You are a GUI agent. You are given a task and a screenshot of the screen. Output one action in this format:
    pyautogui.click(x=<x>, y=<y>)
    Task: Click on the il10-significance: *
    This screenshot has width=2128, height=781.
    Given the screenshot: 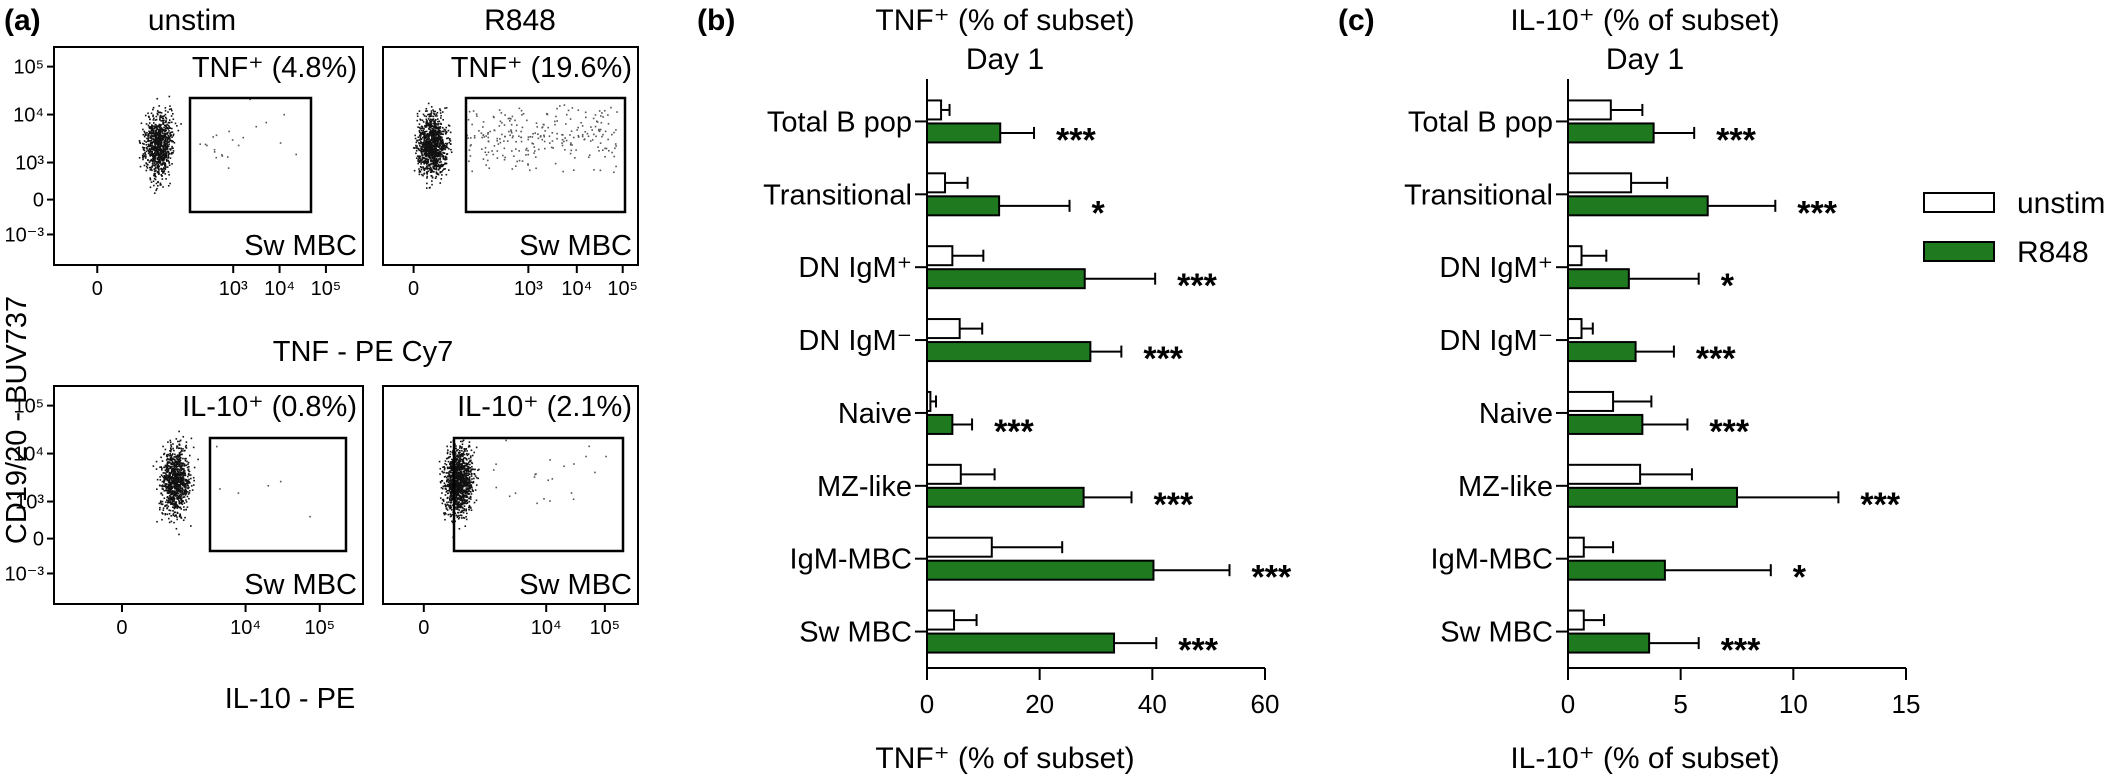 What is the action you would take?
    pyautogui.click(x=1800, y=578)
    